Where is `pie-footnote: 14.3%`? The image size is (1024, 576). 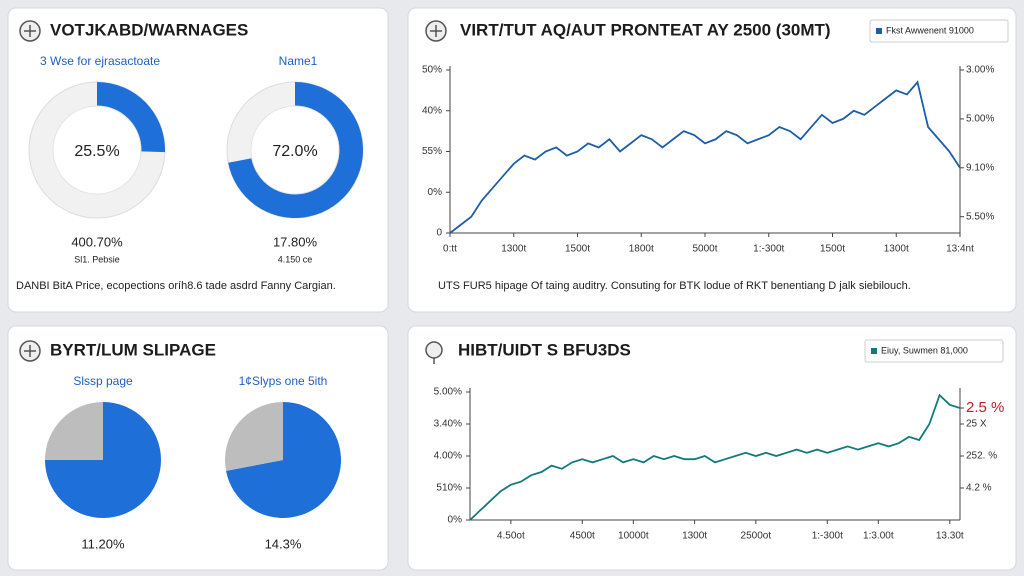
pie-footnote: 14.3% is located at coordinates (283, 543).